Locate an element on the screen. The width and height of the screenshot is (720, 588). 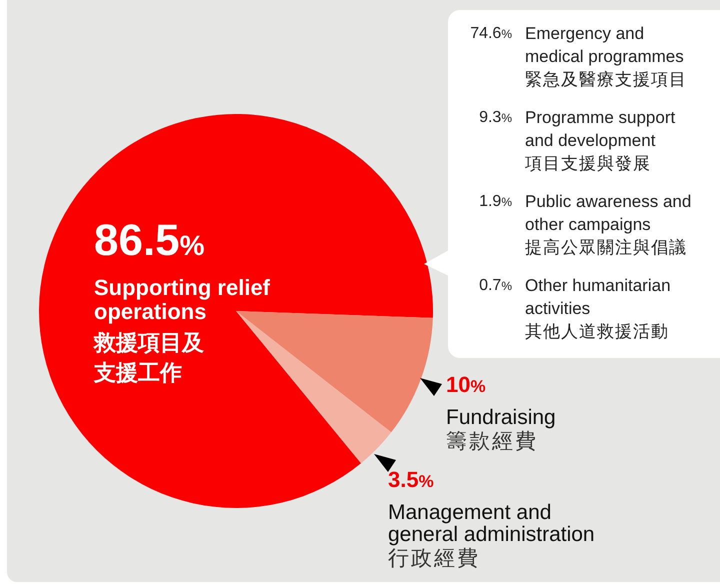
text: 9.3% is located at coordinates (495, 117).